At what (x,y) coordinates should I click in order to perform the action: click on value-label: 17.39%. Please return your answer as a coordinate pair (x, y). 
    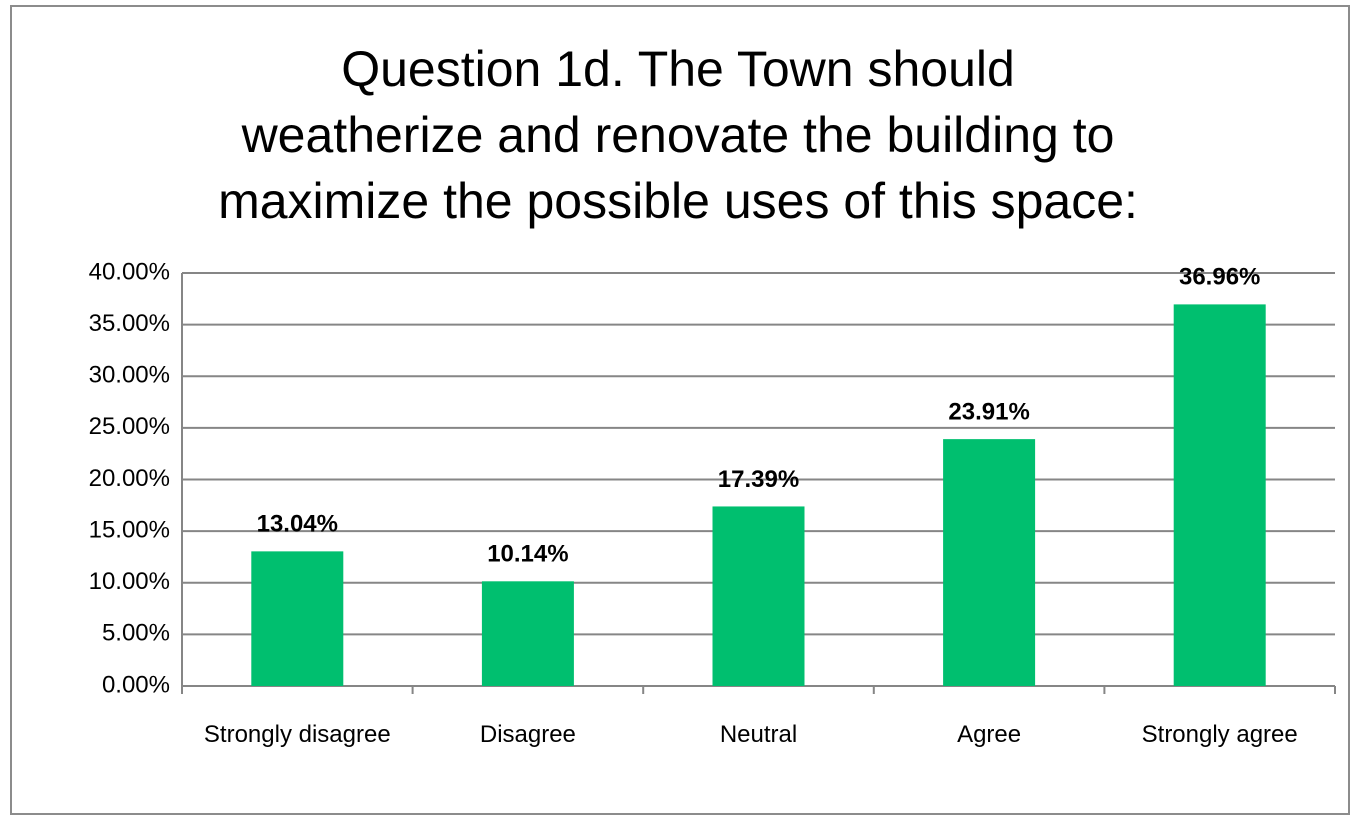
    Looking at the image, I should click on (758, 479).